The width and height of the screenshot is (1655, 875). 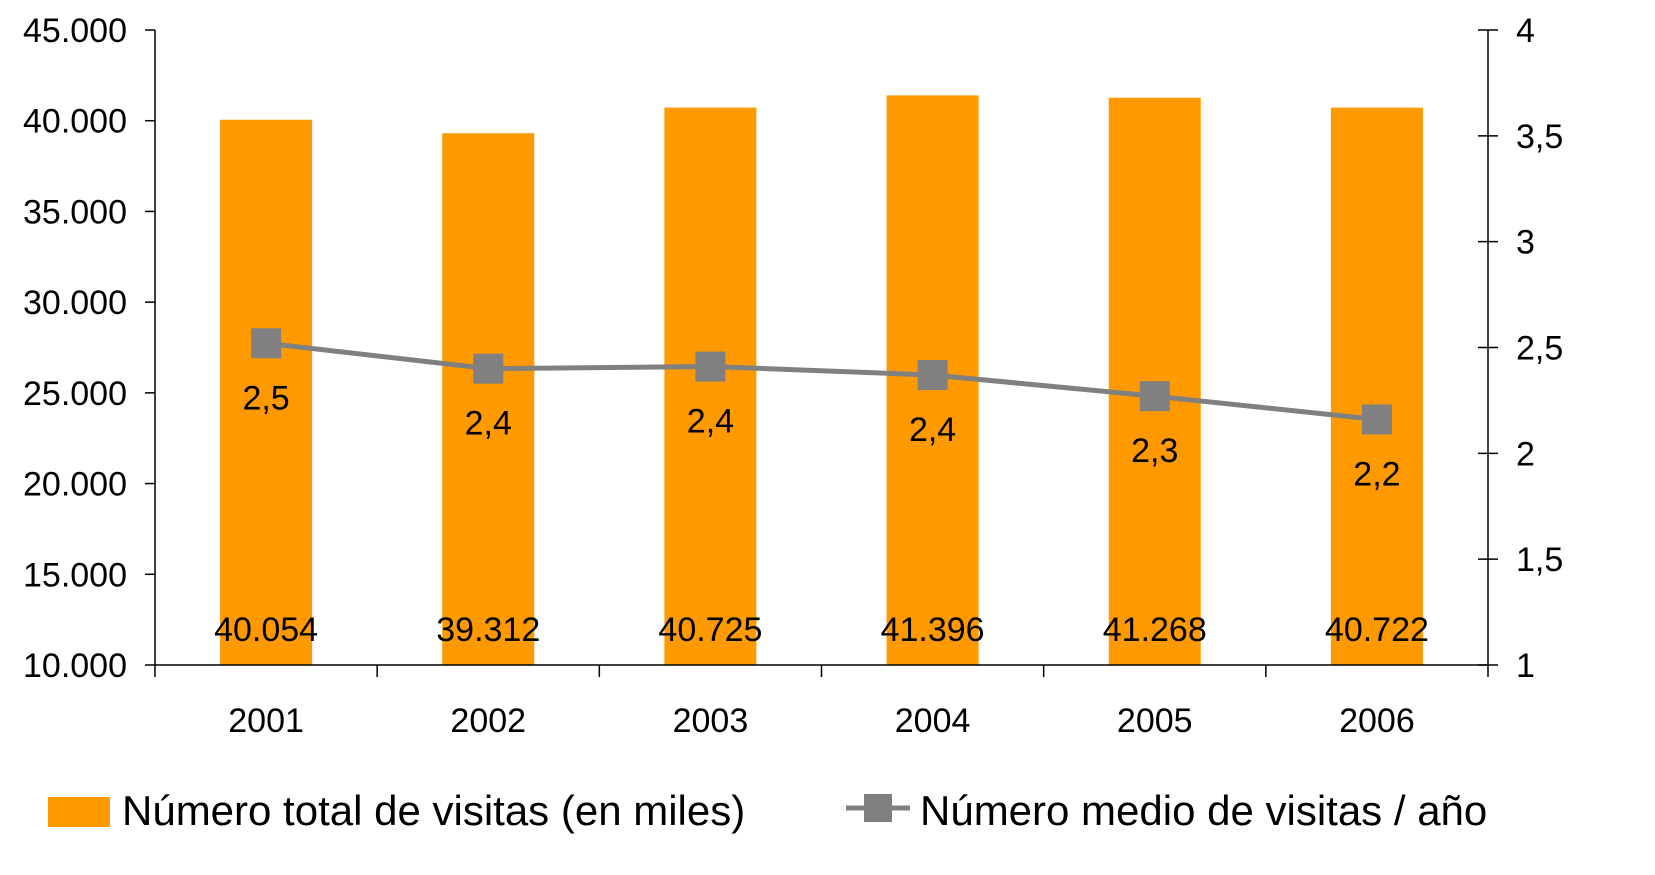 I want to click on line-layer, so click(x=821, y=381).